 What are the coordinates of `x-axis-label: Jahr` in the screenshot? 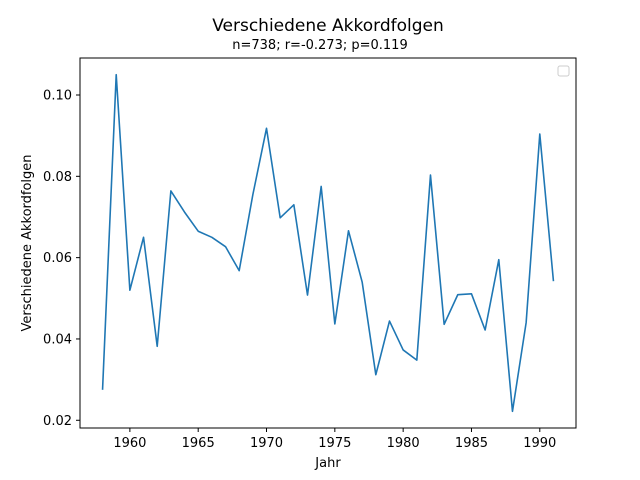 It's located at (327, 463).